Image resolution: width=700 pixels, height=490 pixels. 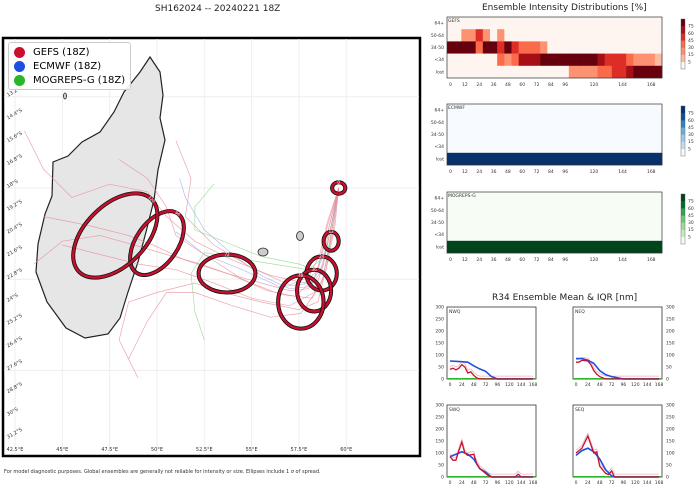 I want to click on lon-tick-label: 57.5°E, so click(x=299, y=450).